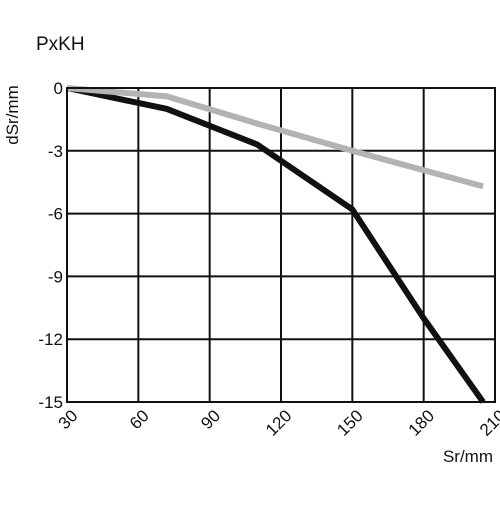 The image size is (500, 505). Describe the element at coordinates (50, 402) in the screenshot. I see `y-tick-label: -15` at that location.